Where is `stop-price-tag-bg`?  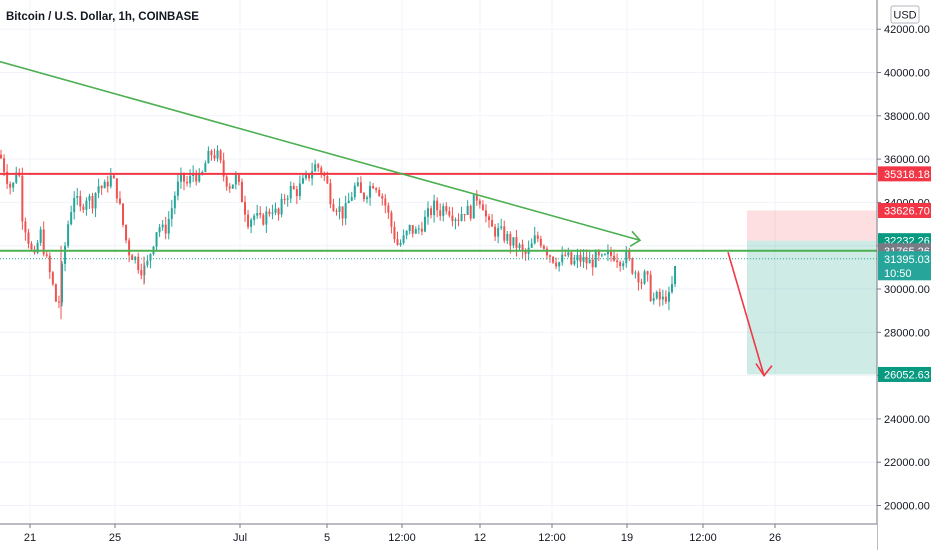 stop-price-tag-bg is located at coordinates (904, 210).